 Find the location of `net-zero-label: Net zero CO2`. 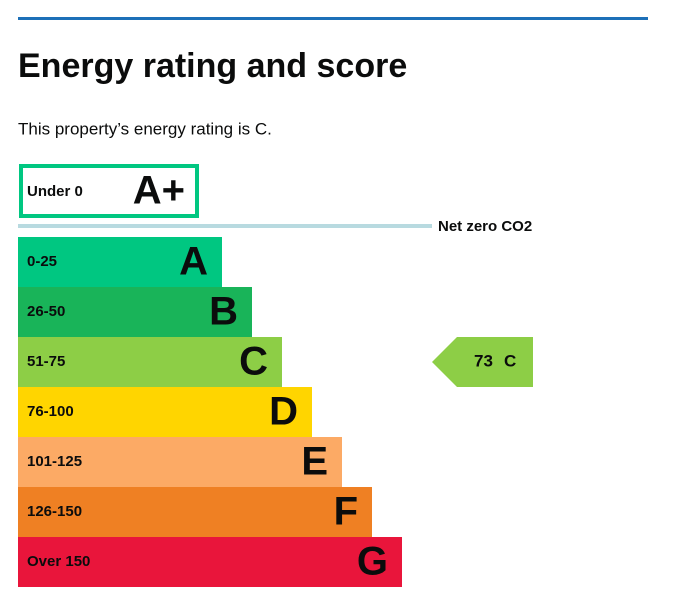

net-zero-label: Net zero CO2 is located at coordinates (485, 226).